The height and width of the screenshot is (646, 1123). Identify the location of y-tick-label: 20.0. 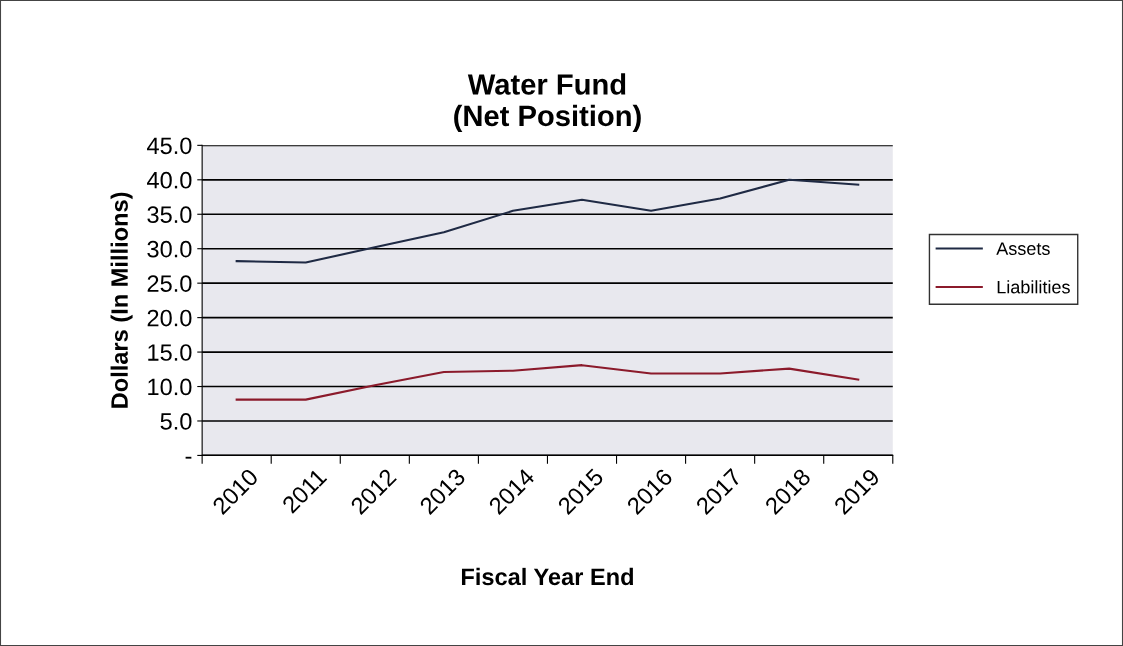
(169, 318).